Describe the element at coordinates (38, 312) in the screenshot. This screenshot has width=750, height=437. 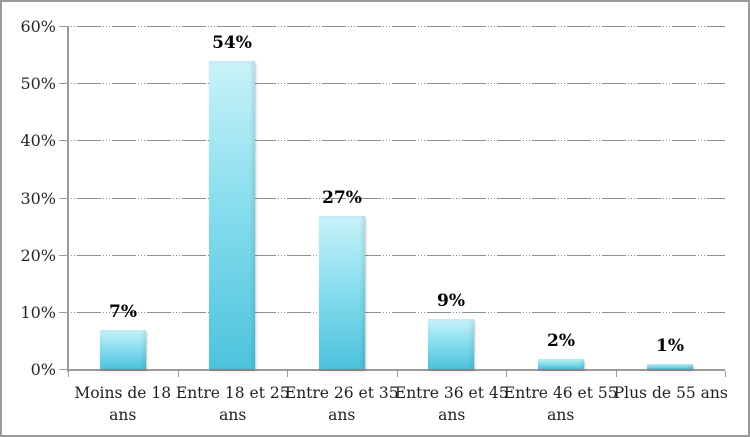
I see `y-tick-label: 10%` at that location.